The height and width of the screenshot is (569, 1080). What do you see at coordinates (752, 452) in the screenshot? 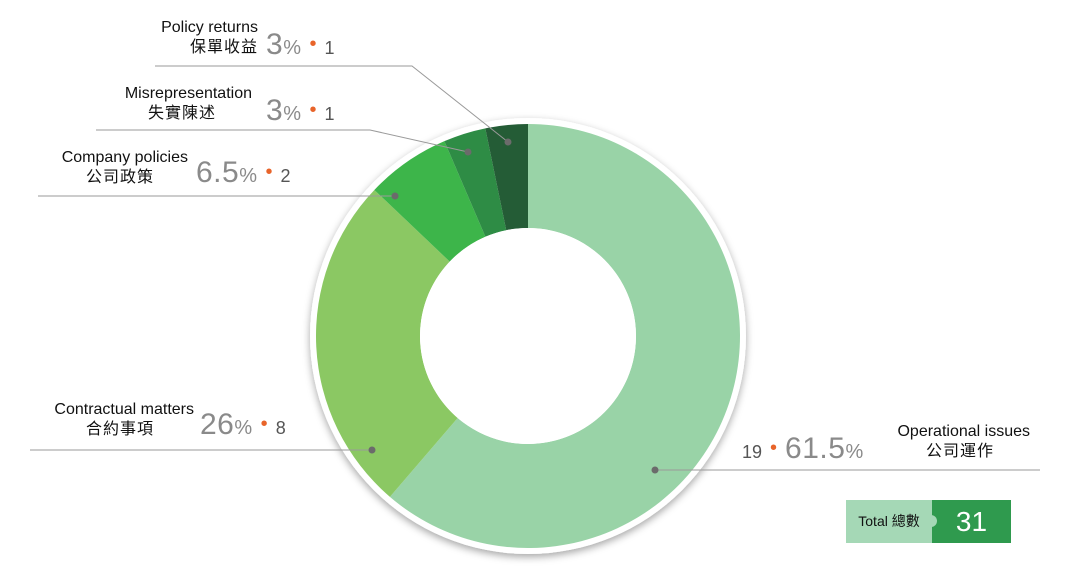
I see `slice-count: 19` at bounding box center [752, 452].